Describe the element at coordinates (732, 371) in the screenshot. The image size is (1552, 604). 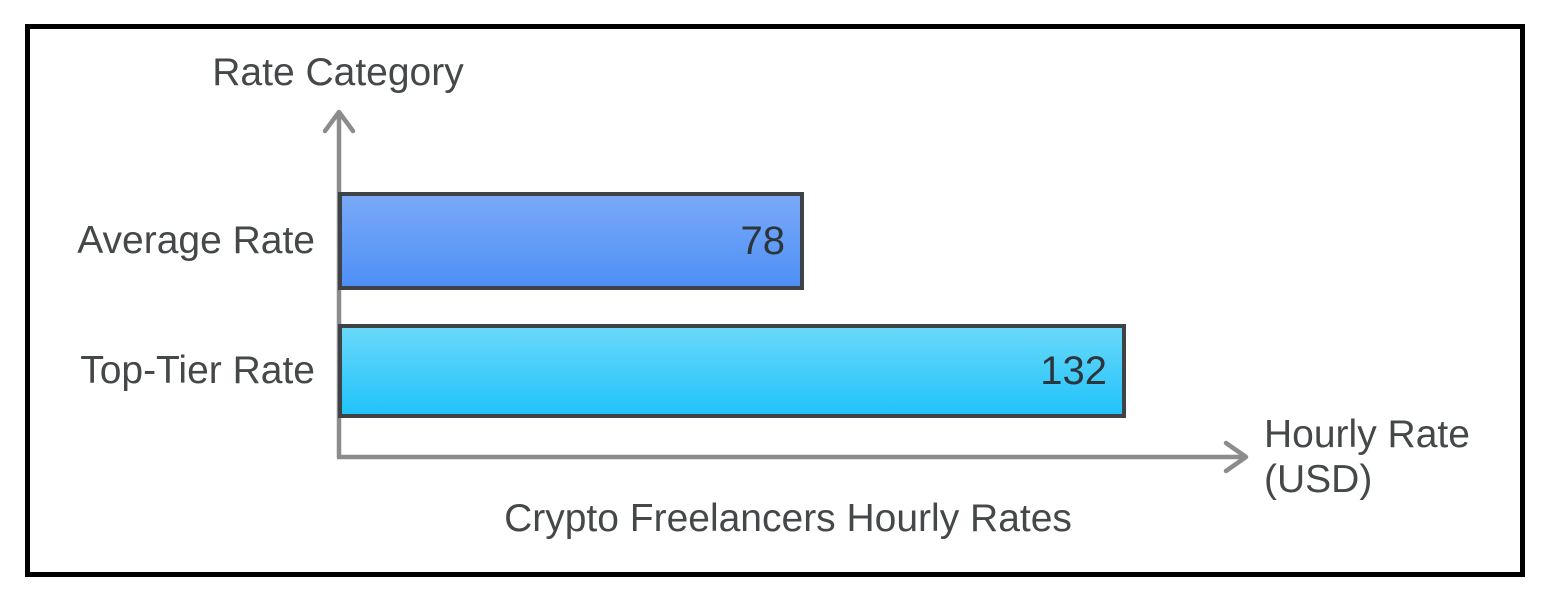
I see `bar-top-tier-rate: 132` at that location.